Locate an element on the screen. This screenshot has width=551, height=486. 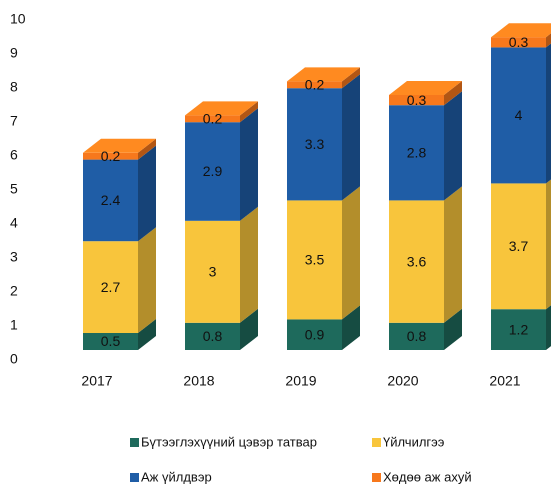
y-tick-label: 10 is located at coordinates (18, 19).